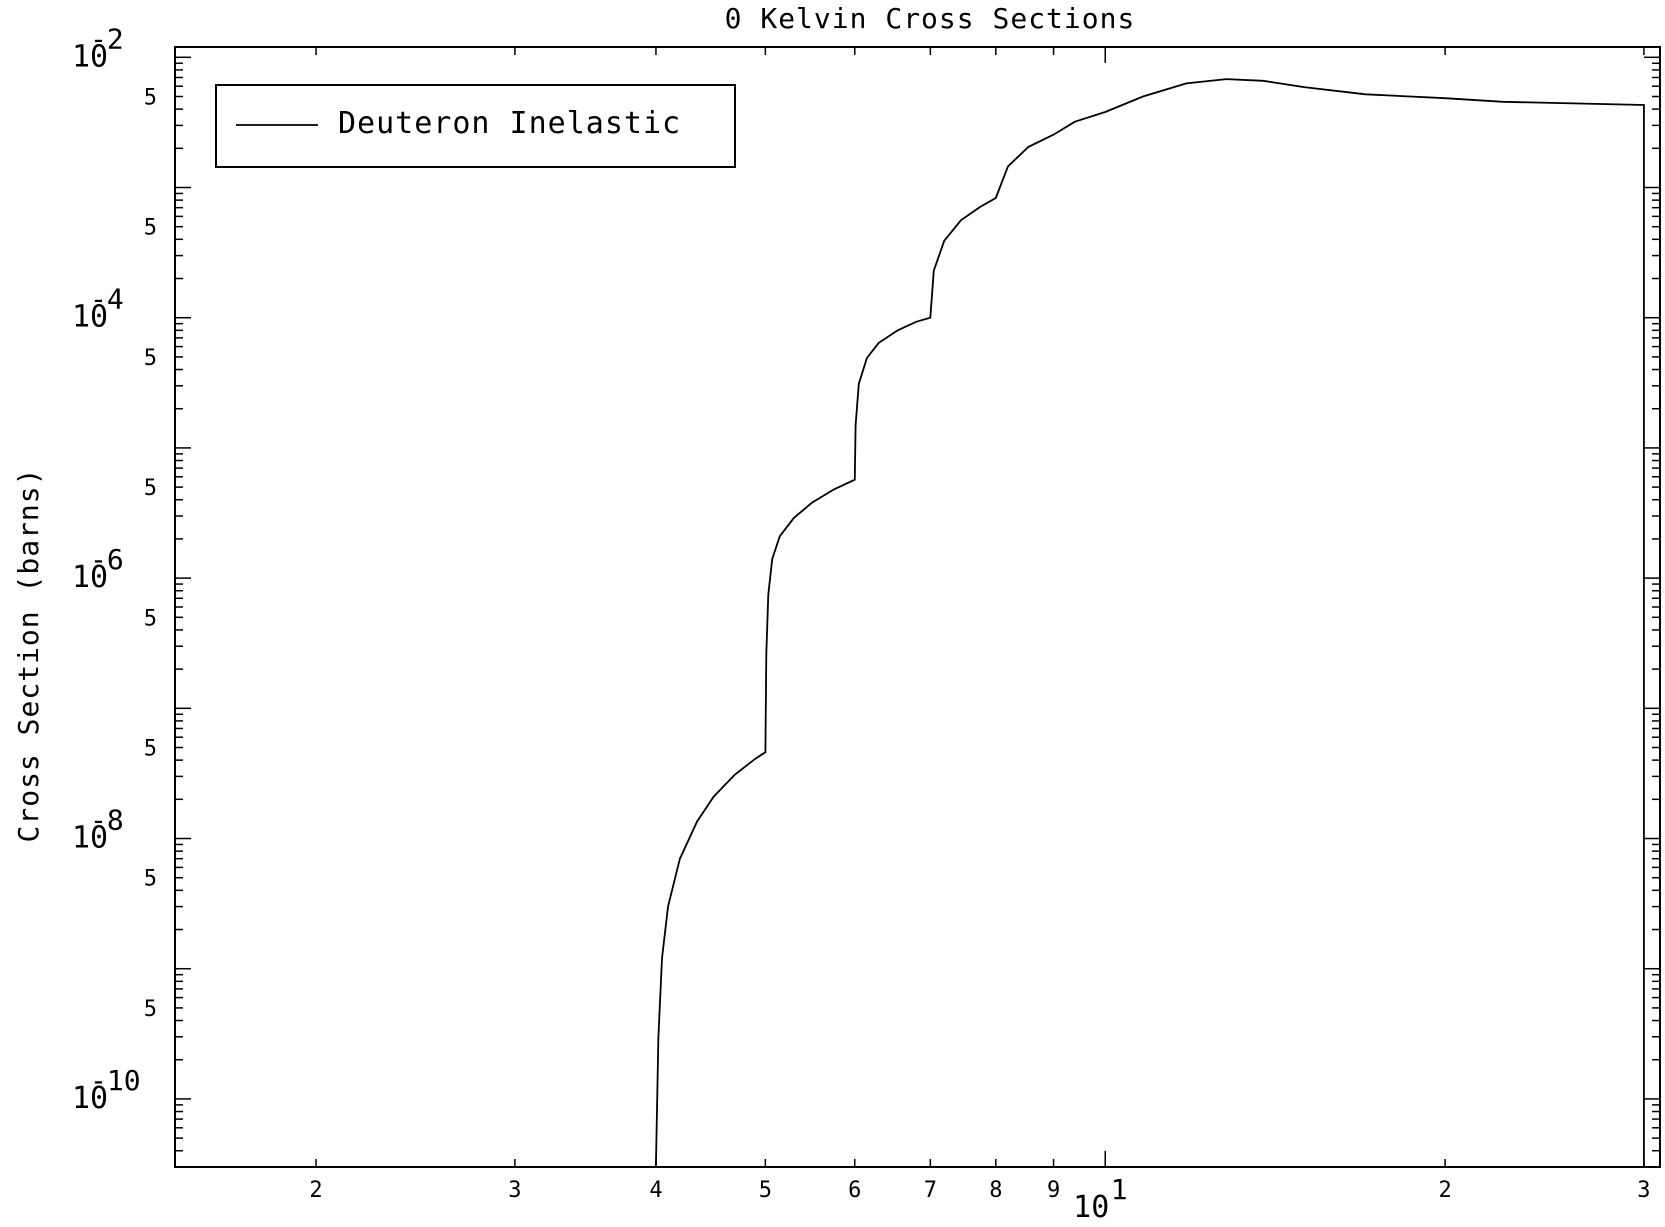 This screenshot has width=1665, height=1227. What do you see at coordinates (115, 1080) in the screenshot?
I see `y-major-exp: -10` at bounding box center [115, 1080].